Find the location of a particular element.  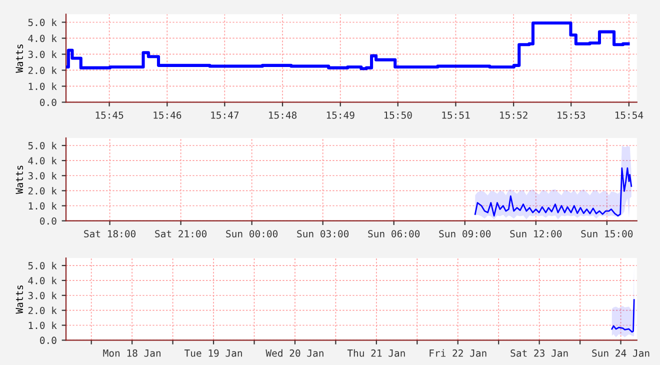

x-tick-label: Sun 15:00 is located at coordinates (607, 234).